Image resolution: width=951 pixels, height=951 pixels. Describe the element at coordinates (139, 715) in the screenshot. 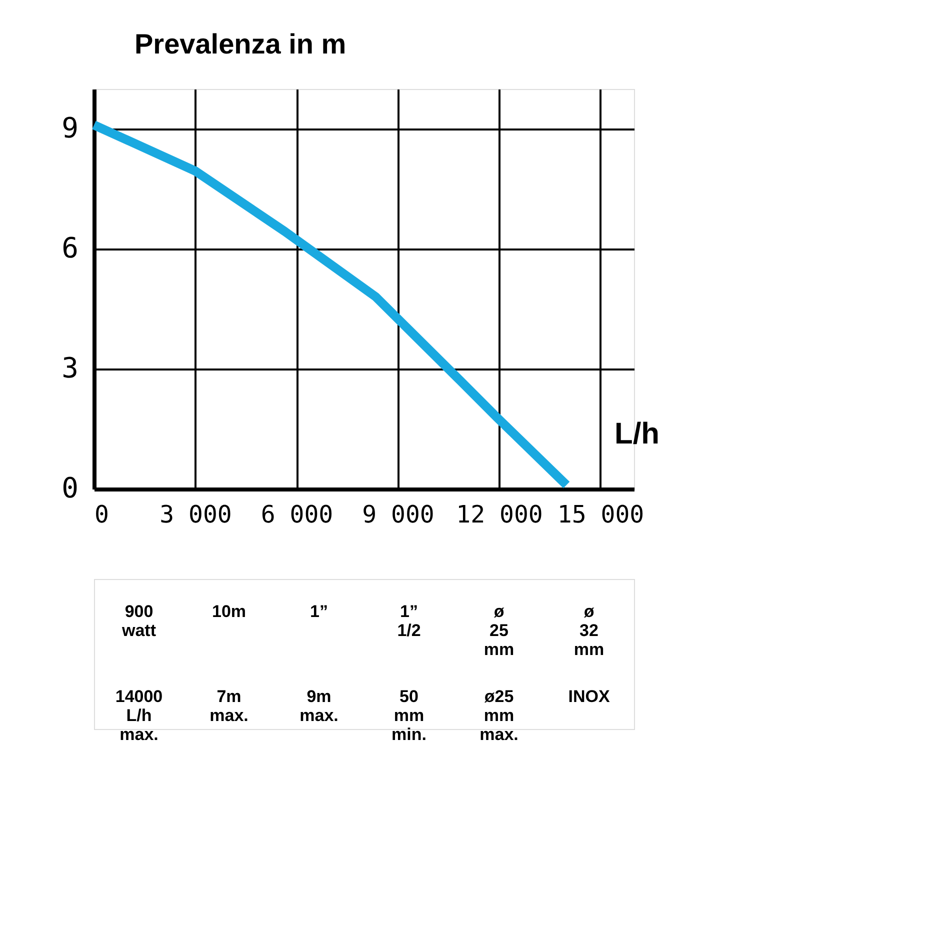

I see `text: 14000 L/h max.` at that location.